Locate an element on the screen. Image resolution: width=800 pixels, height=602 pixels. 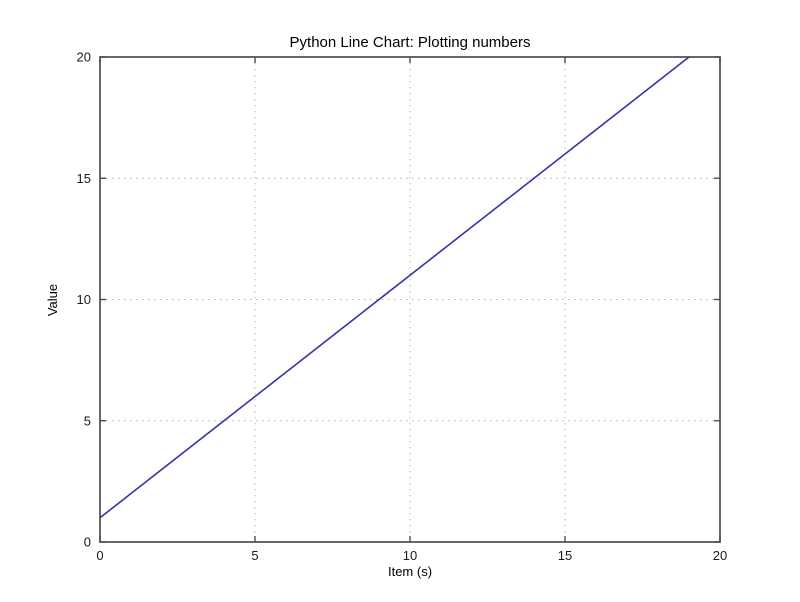
y-tick-label: 15 is located at coordinates (84, 178).